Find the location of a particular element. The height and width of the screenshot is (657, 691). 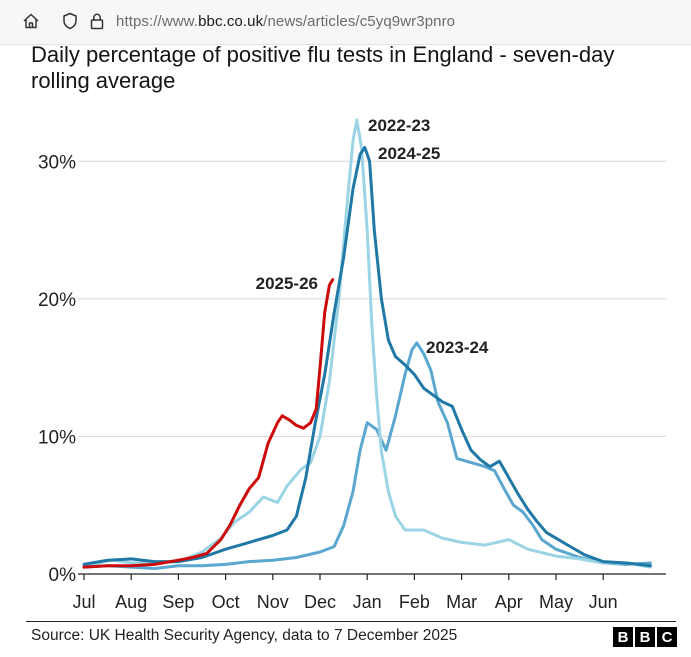

x-tick-label: Nov is located at coordinates (273, 602).